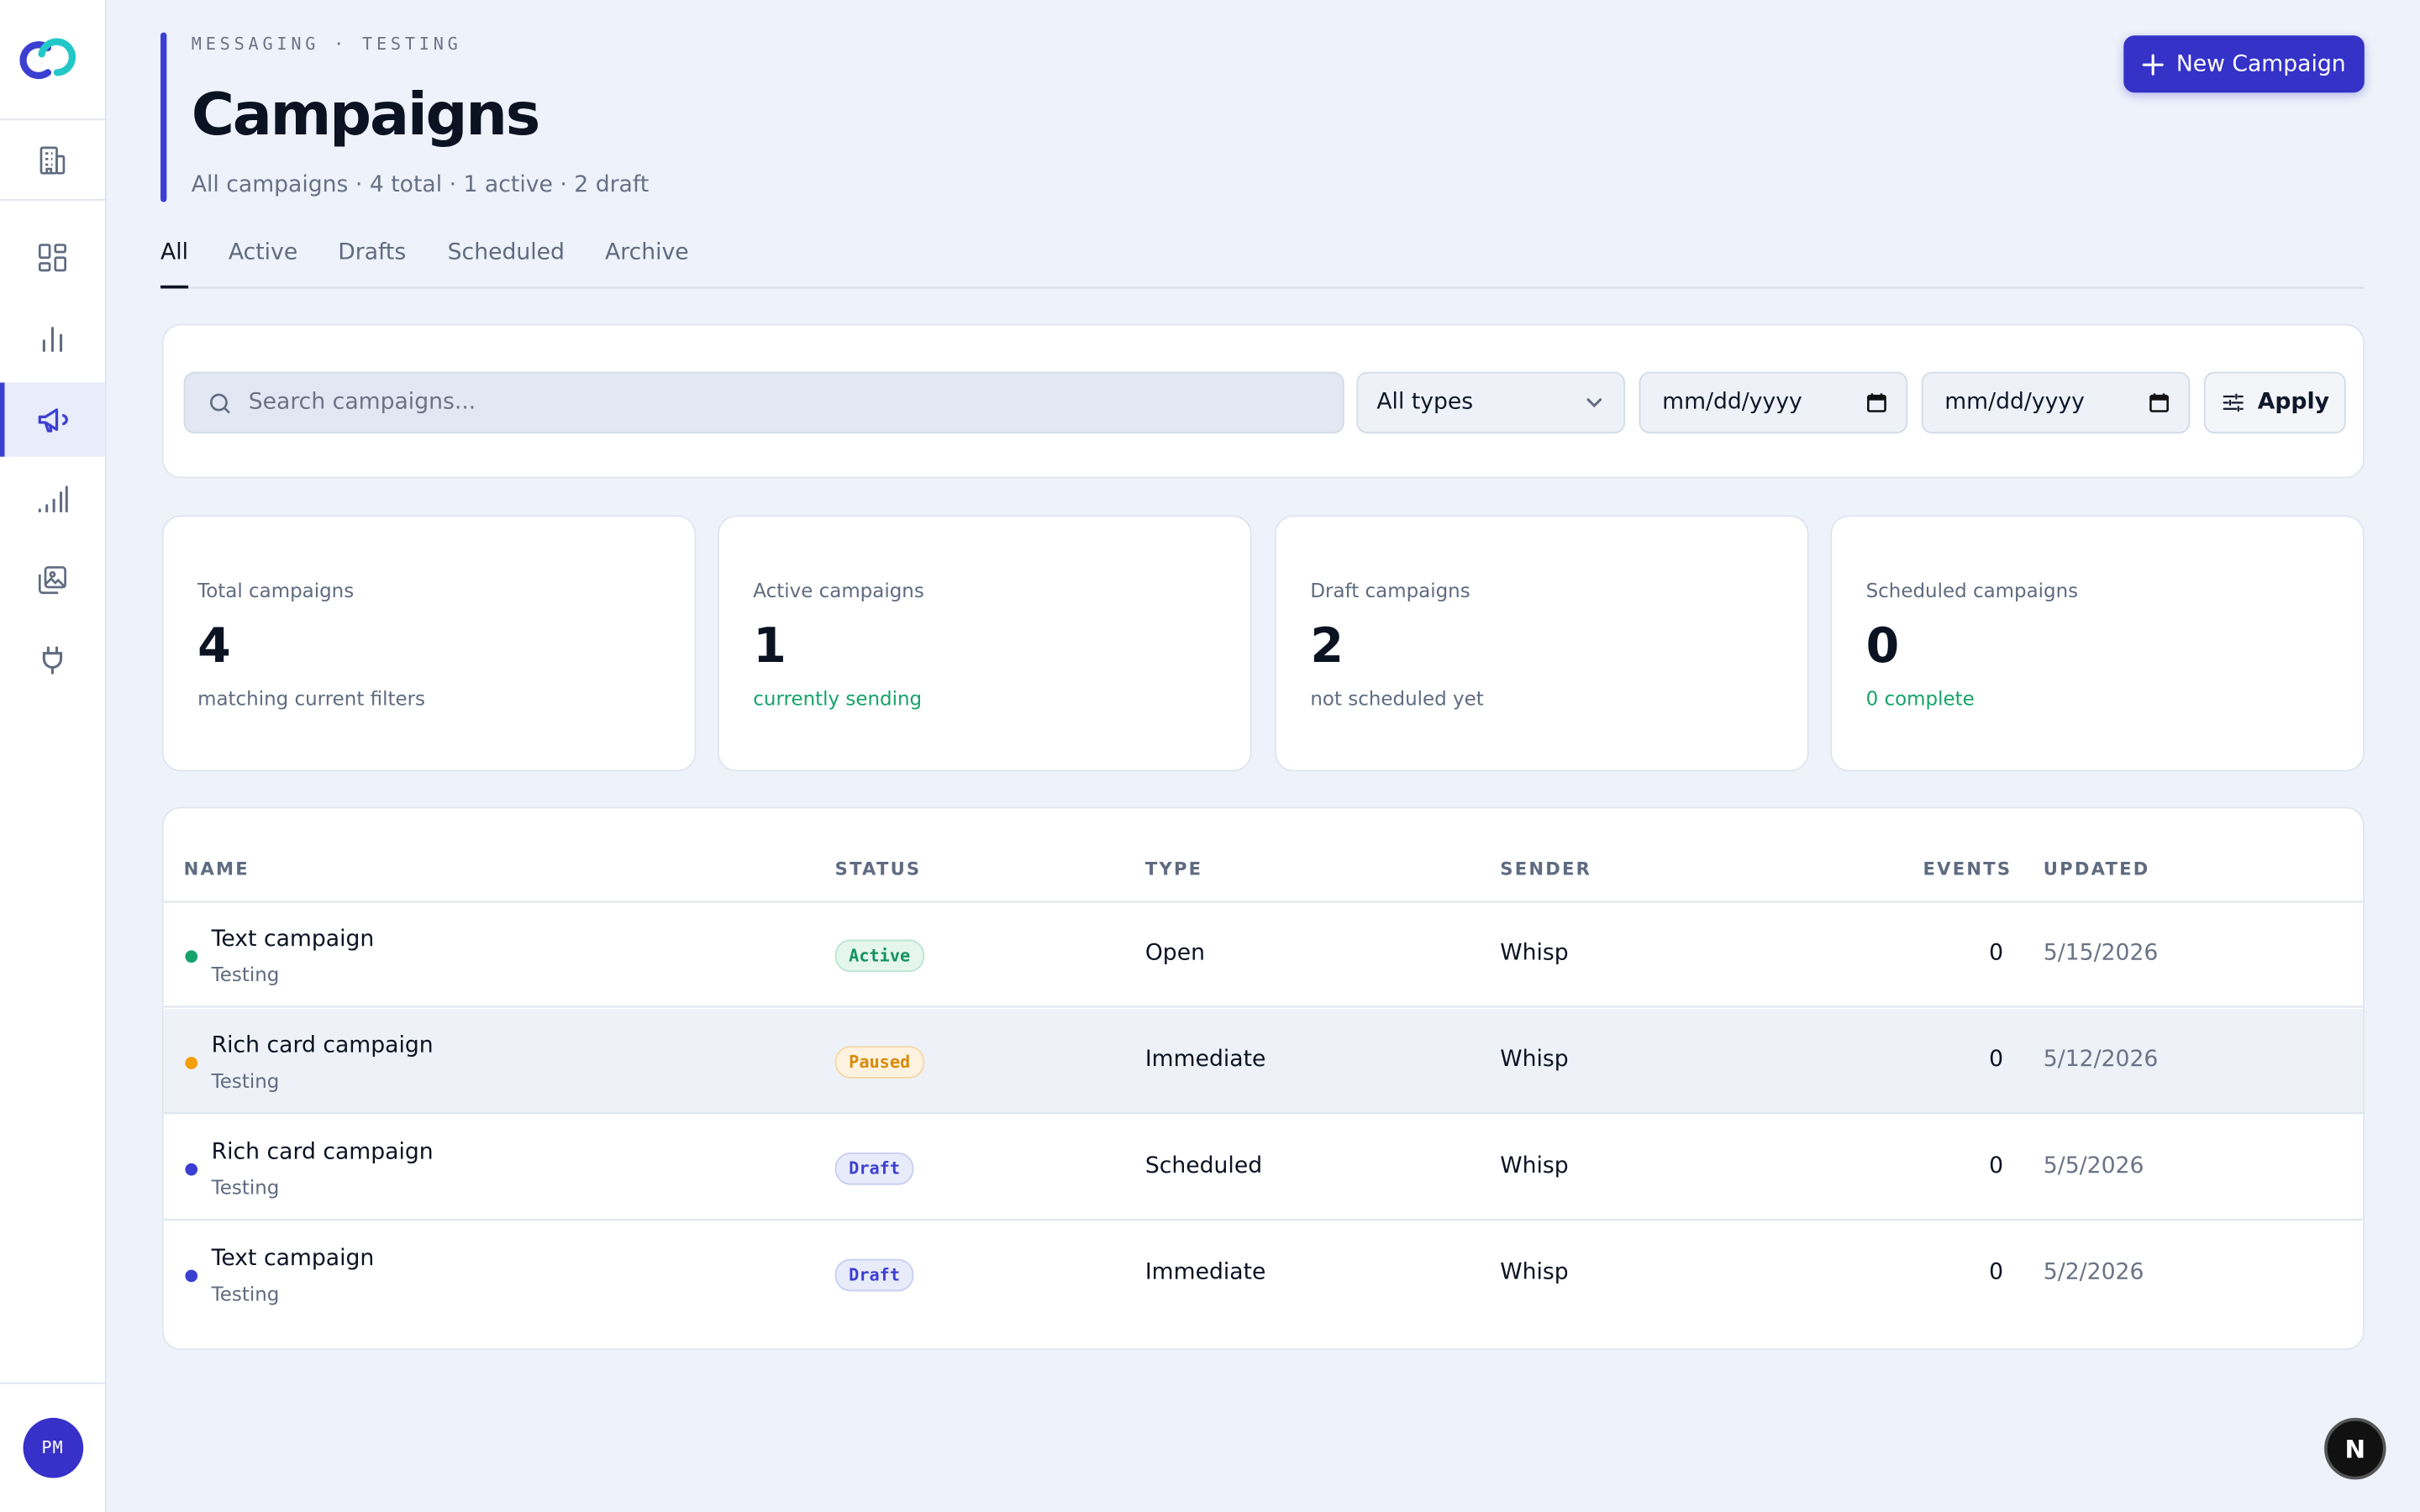  I want to click on logo, so click(52, 60).